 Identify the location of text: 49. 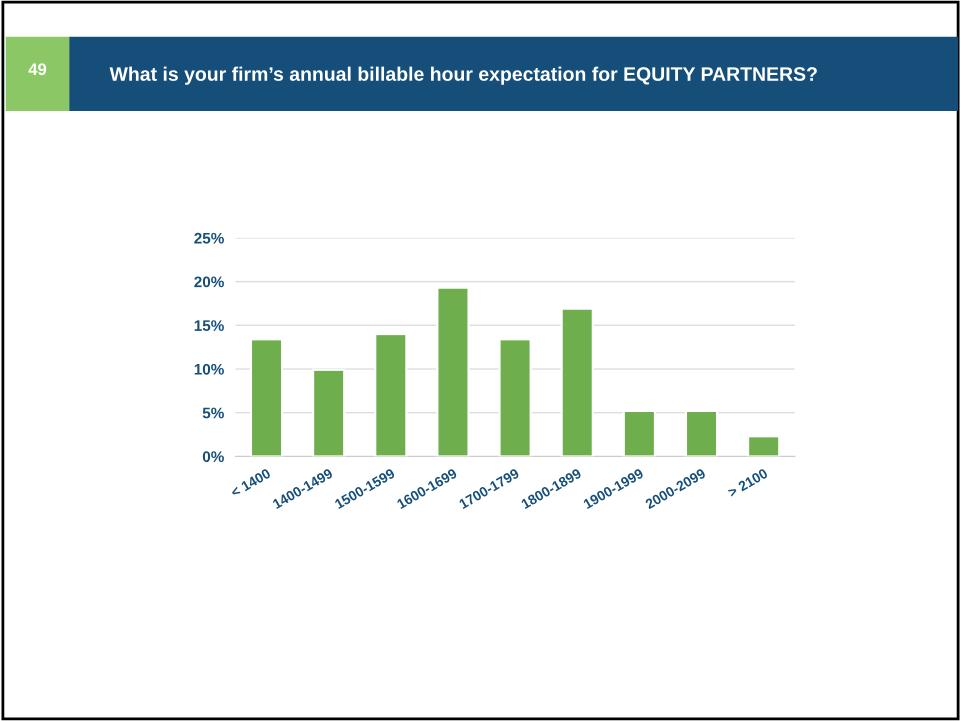
(37, 69).